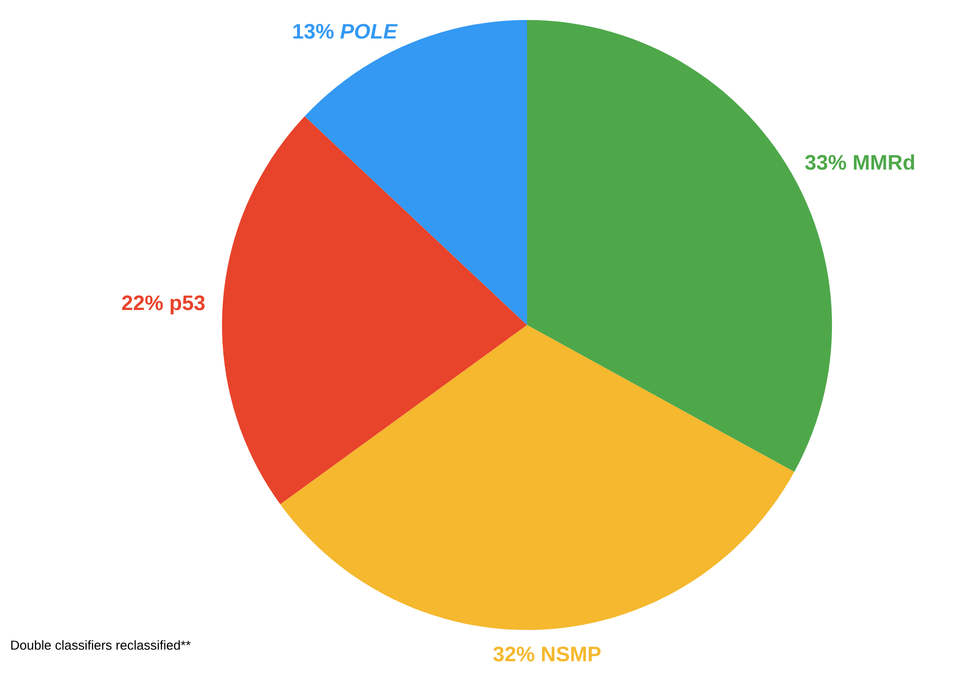 This screenshot has height=681, width=958. Describe the element at coordinates (547, 654) in the screenshot. I see `slice-label: 32% NSMP` at that location.